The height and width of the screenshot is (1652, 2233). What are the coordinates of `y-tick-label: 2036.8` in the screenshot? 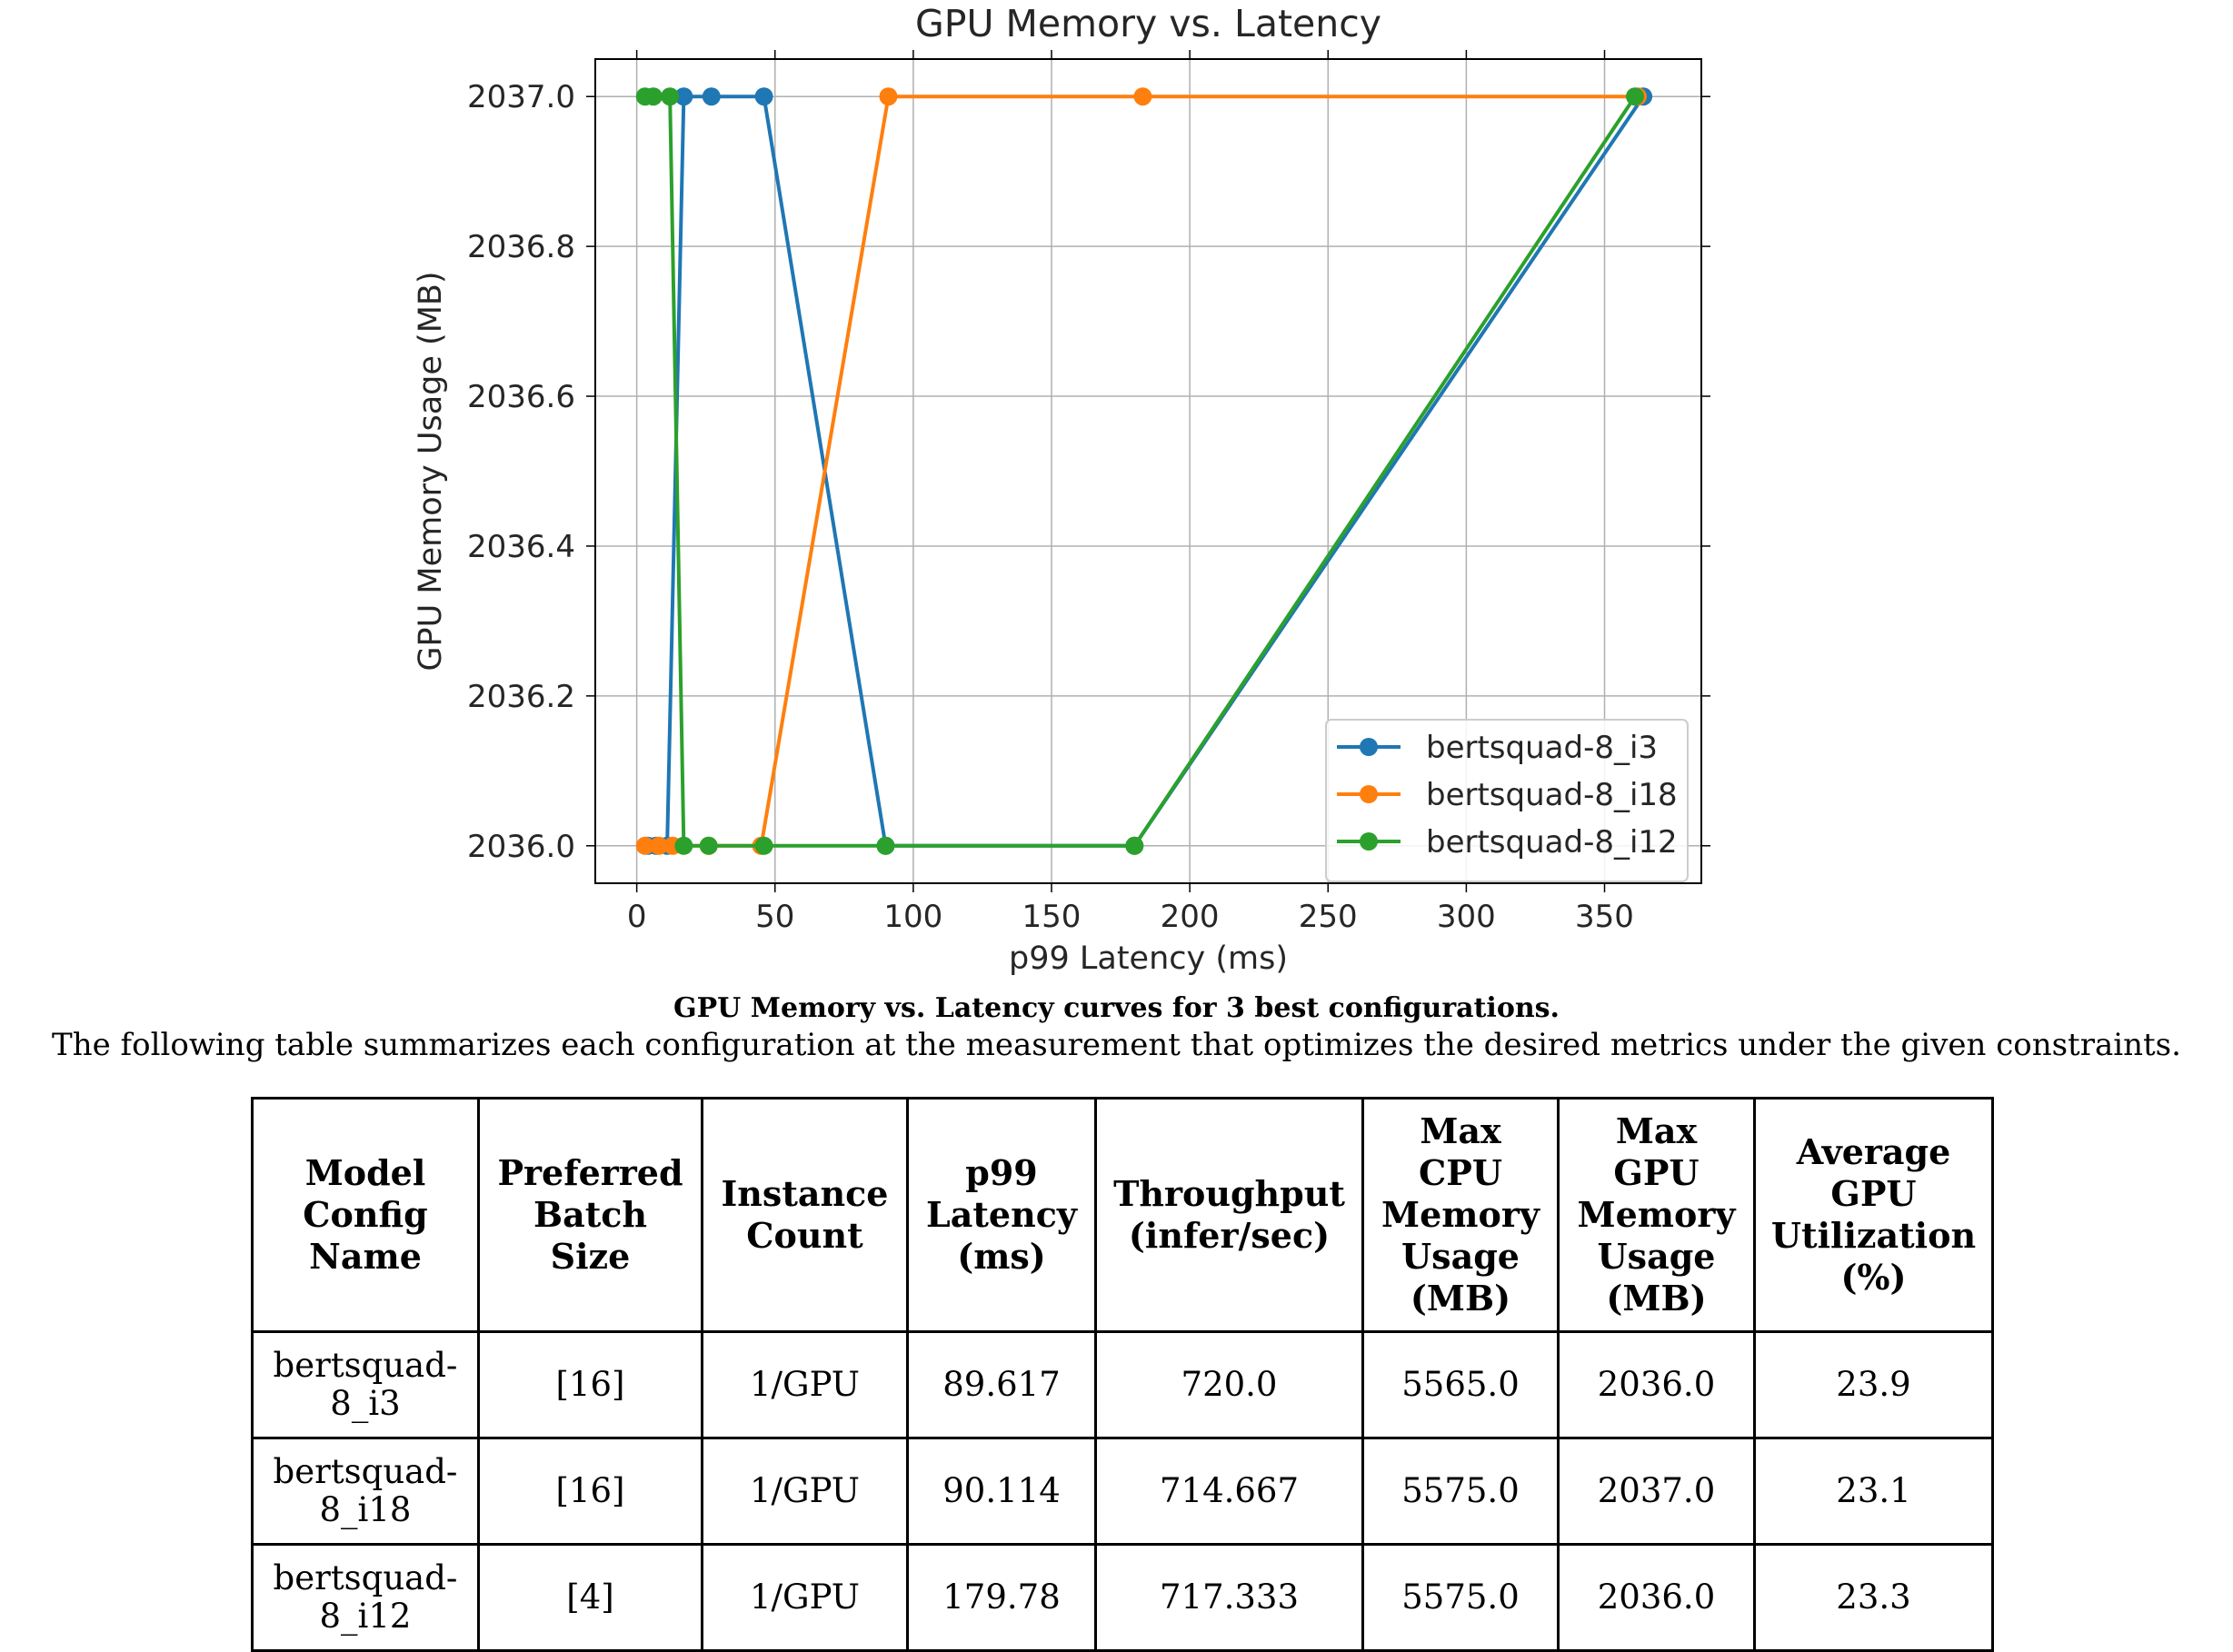 It's located at (521, 247).